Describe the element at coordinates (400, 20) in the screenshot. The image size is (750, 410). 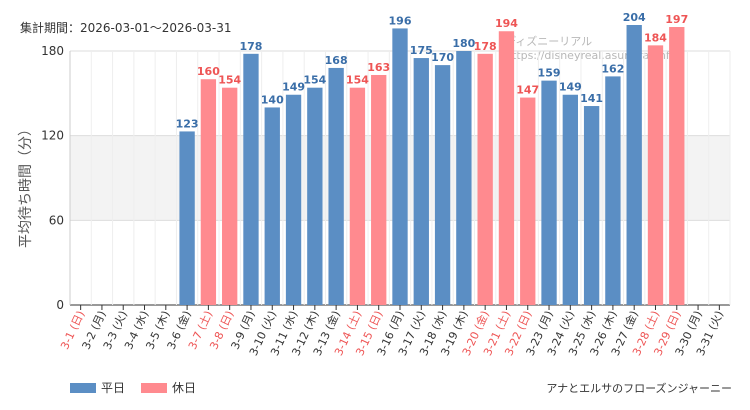
I see `data-label: 196` at that location.